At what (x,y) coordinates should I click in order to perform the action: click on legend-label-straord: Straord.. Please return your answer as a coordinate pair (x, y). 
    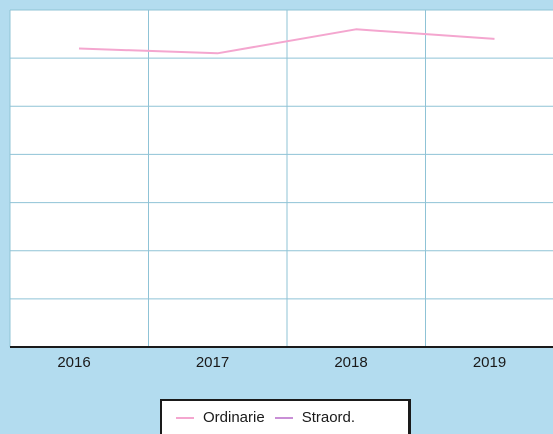
    Looking at the image, I should click on (328, 417).